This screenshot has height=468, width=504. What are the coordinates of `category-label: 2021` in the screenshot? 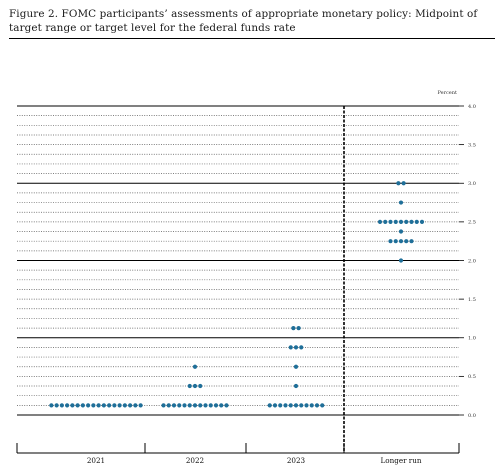 It's located at (96, 460).